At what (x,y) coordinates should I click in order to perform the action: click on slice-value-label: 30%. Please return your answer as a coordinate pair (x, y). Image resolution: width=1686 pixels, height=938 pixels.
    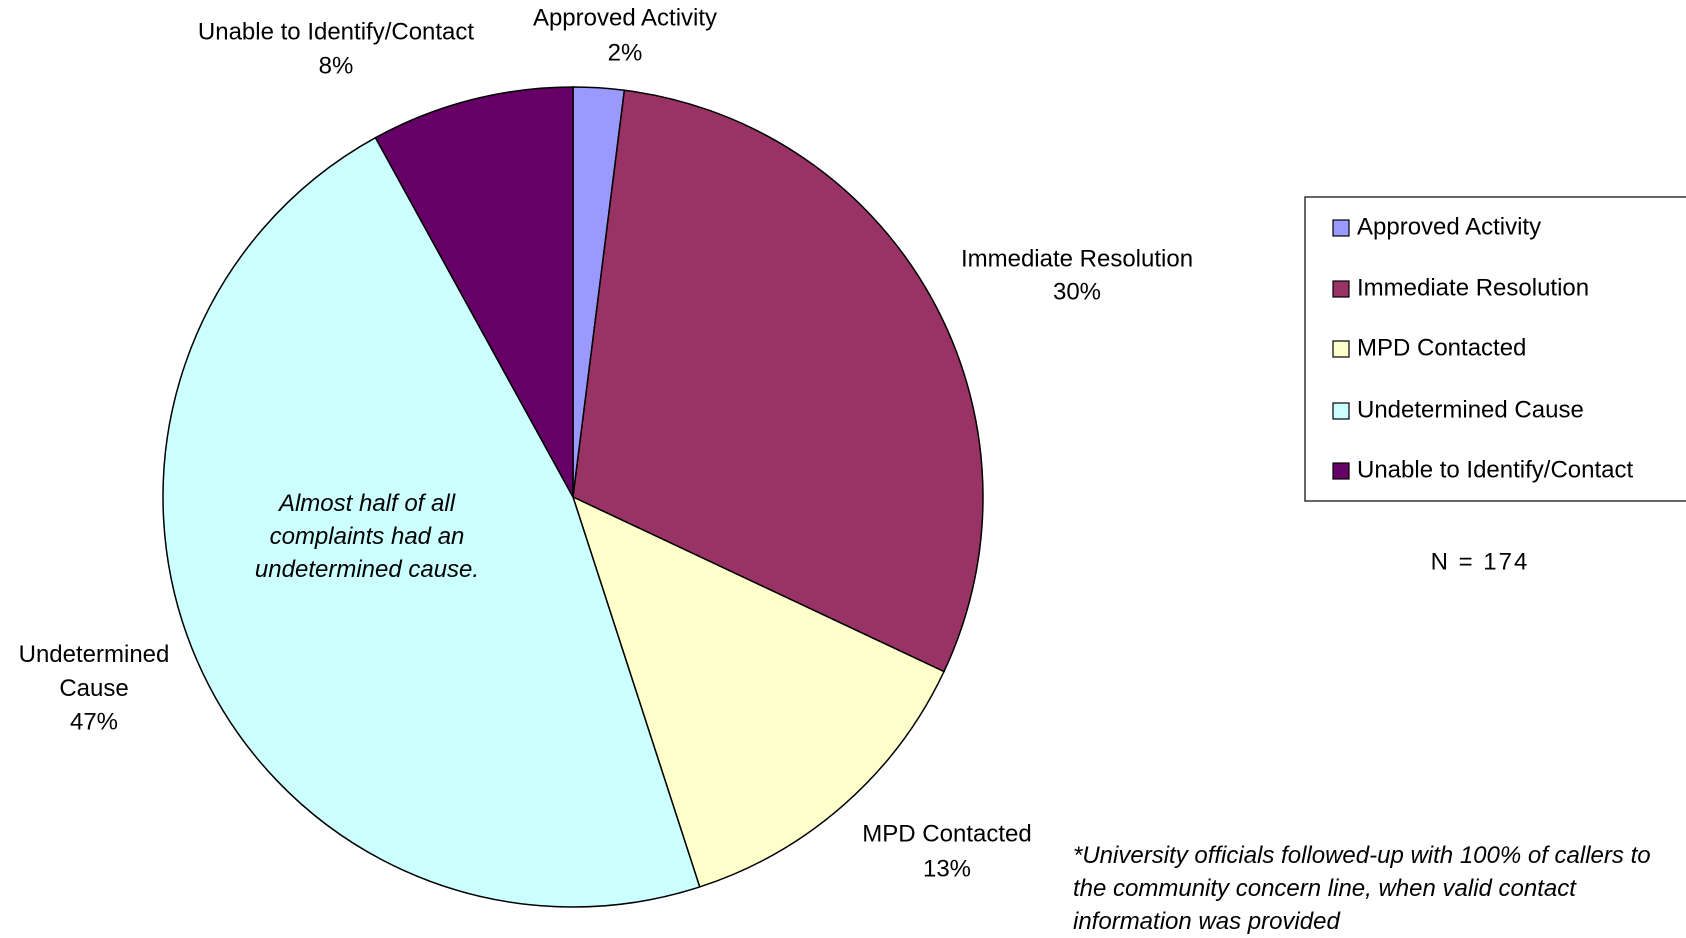
    Looking at the image, I should click on (1077, 291).